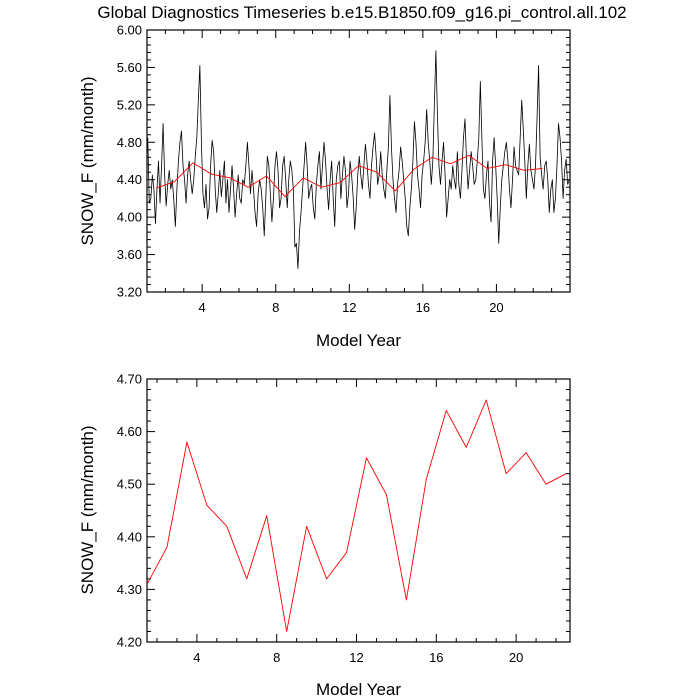 This screenshot has height=700, width=700. What do you see at coordinates (349, 176) in the screenshot?
I see `series-line-annual` at bounding box center [349, 176].